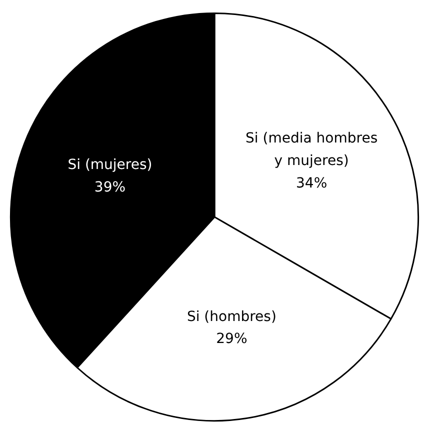 The width and height of the screenshot is (428, 433). Describe the element at coordinates (110, 188) in the screenshot. I see `data-label: 39%` at that location.